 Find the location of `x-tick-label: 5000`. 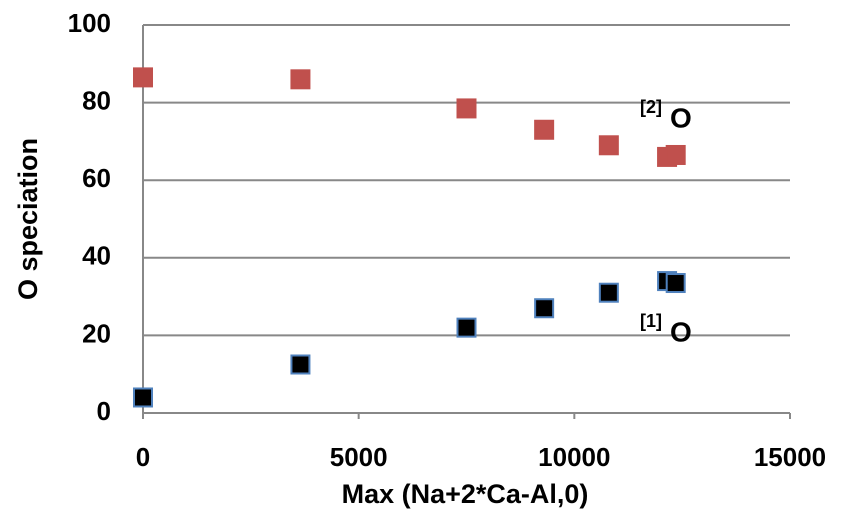

x-tick-label: 5000 is located at coordinates (359, 457).